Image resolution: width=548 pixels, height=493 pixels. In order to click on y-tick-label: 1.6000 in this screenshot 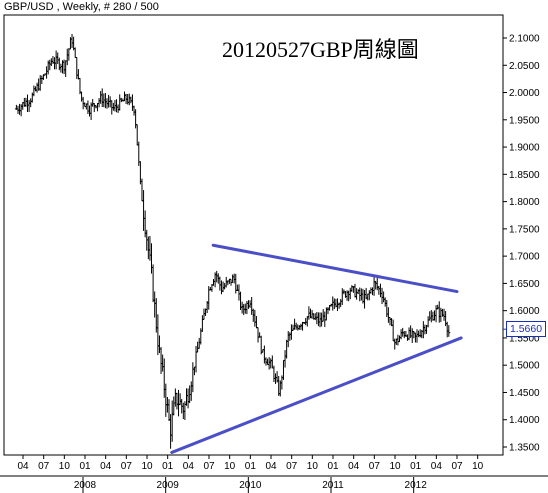, I will do `click(524, 311)`.